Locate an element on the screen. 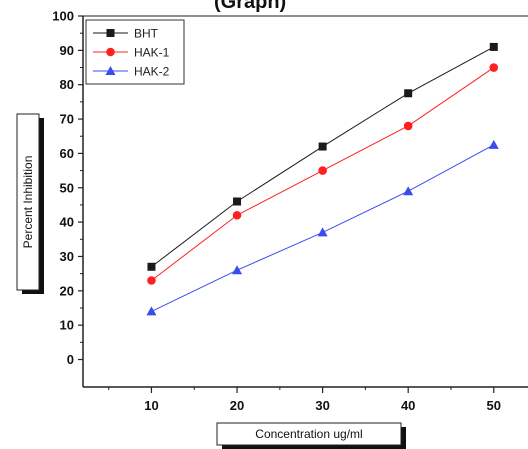 This screenshot has height=449, width=528. y-ticks: 0 10 20 30 40 50 60 70 80 90 100 is located at coordinates (67, 188).